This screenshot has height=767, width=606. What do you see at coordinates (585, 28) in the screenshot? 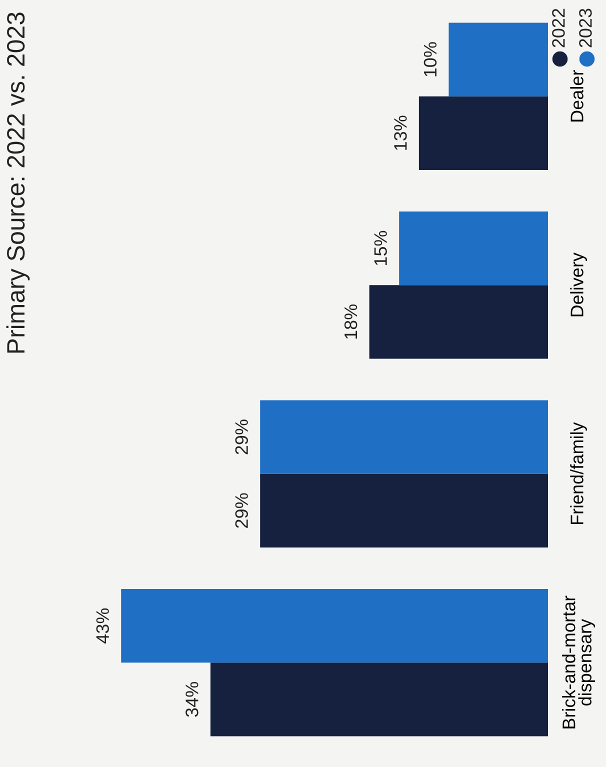
I see `text: 2023` at bounding box center [585, 28].